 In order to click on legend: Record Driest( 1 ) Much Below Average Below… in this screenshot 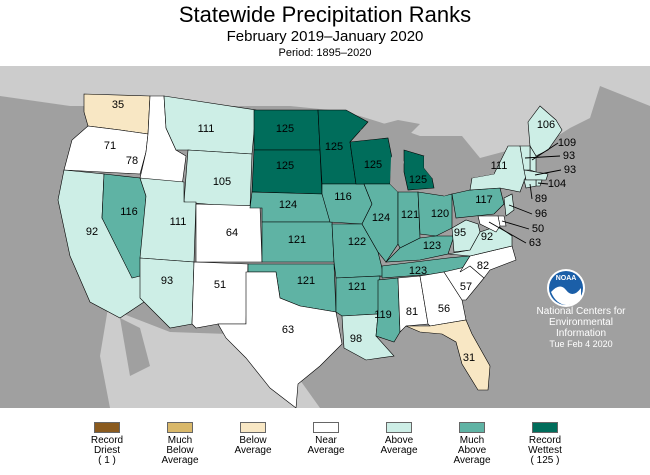, I will do `click(325, 442)`.